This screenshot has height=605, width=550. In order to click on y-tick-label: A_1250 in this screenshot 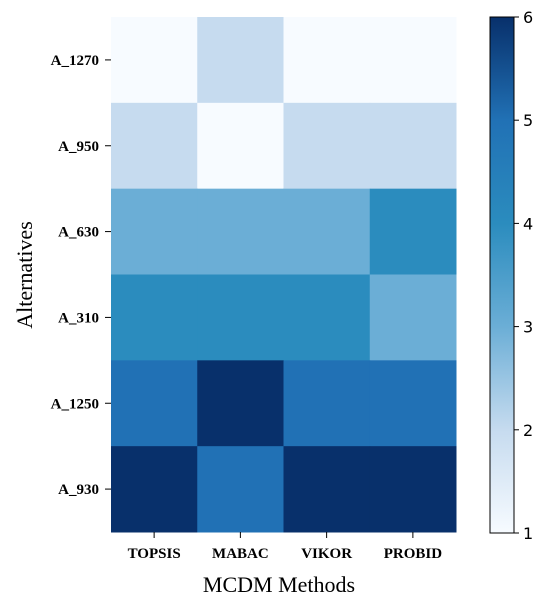, I will do `click(75, 404)`.